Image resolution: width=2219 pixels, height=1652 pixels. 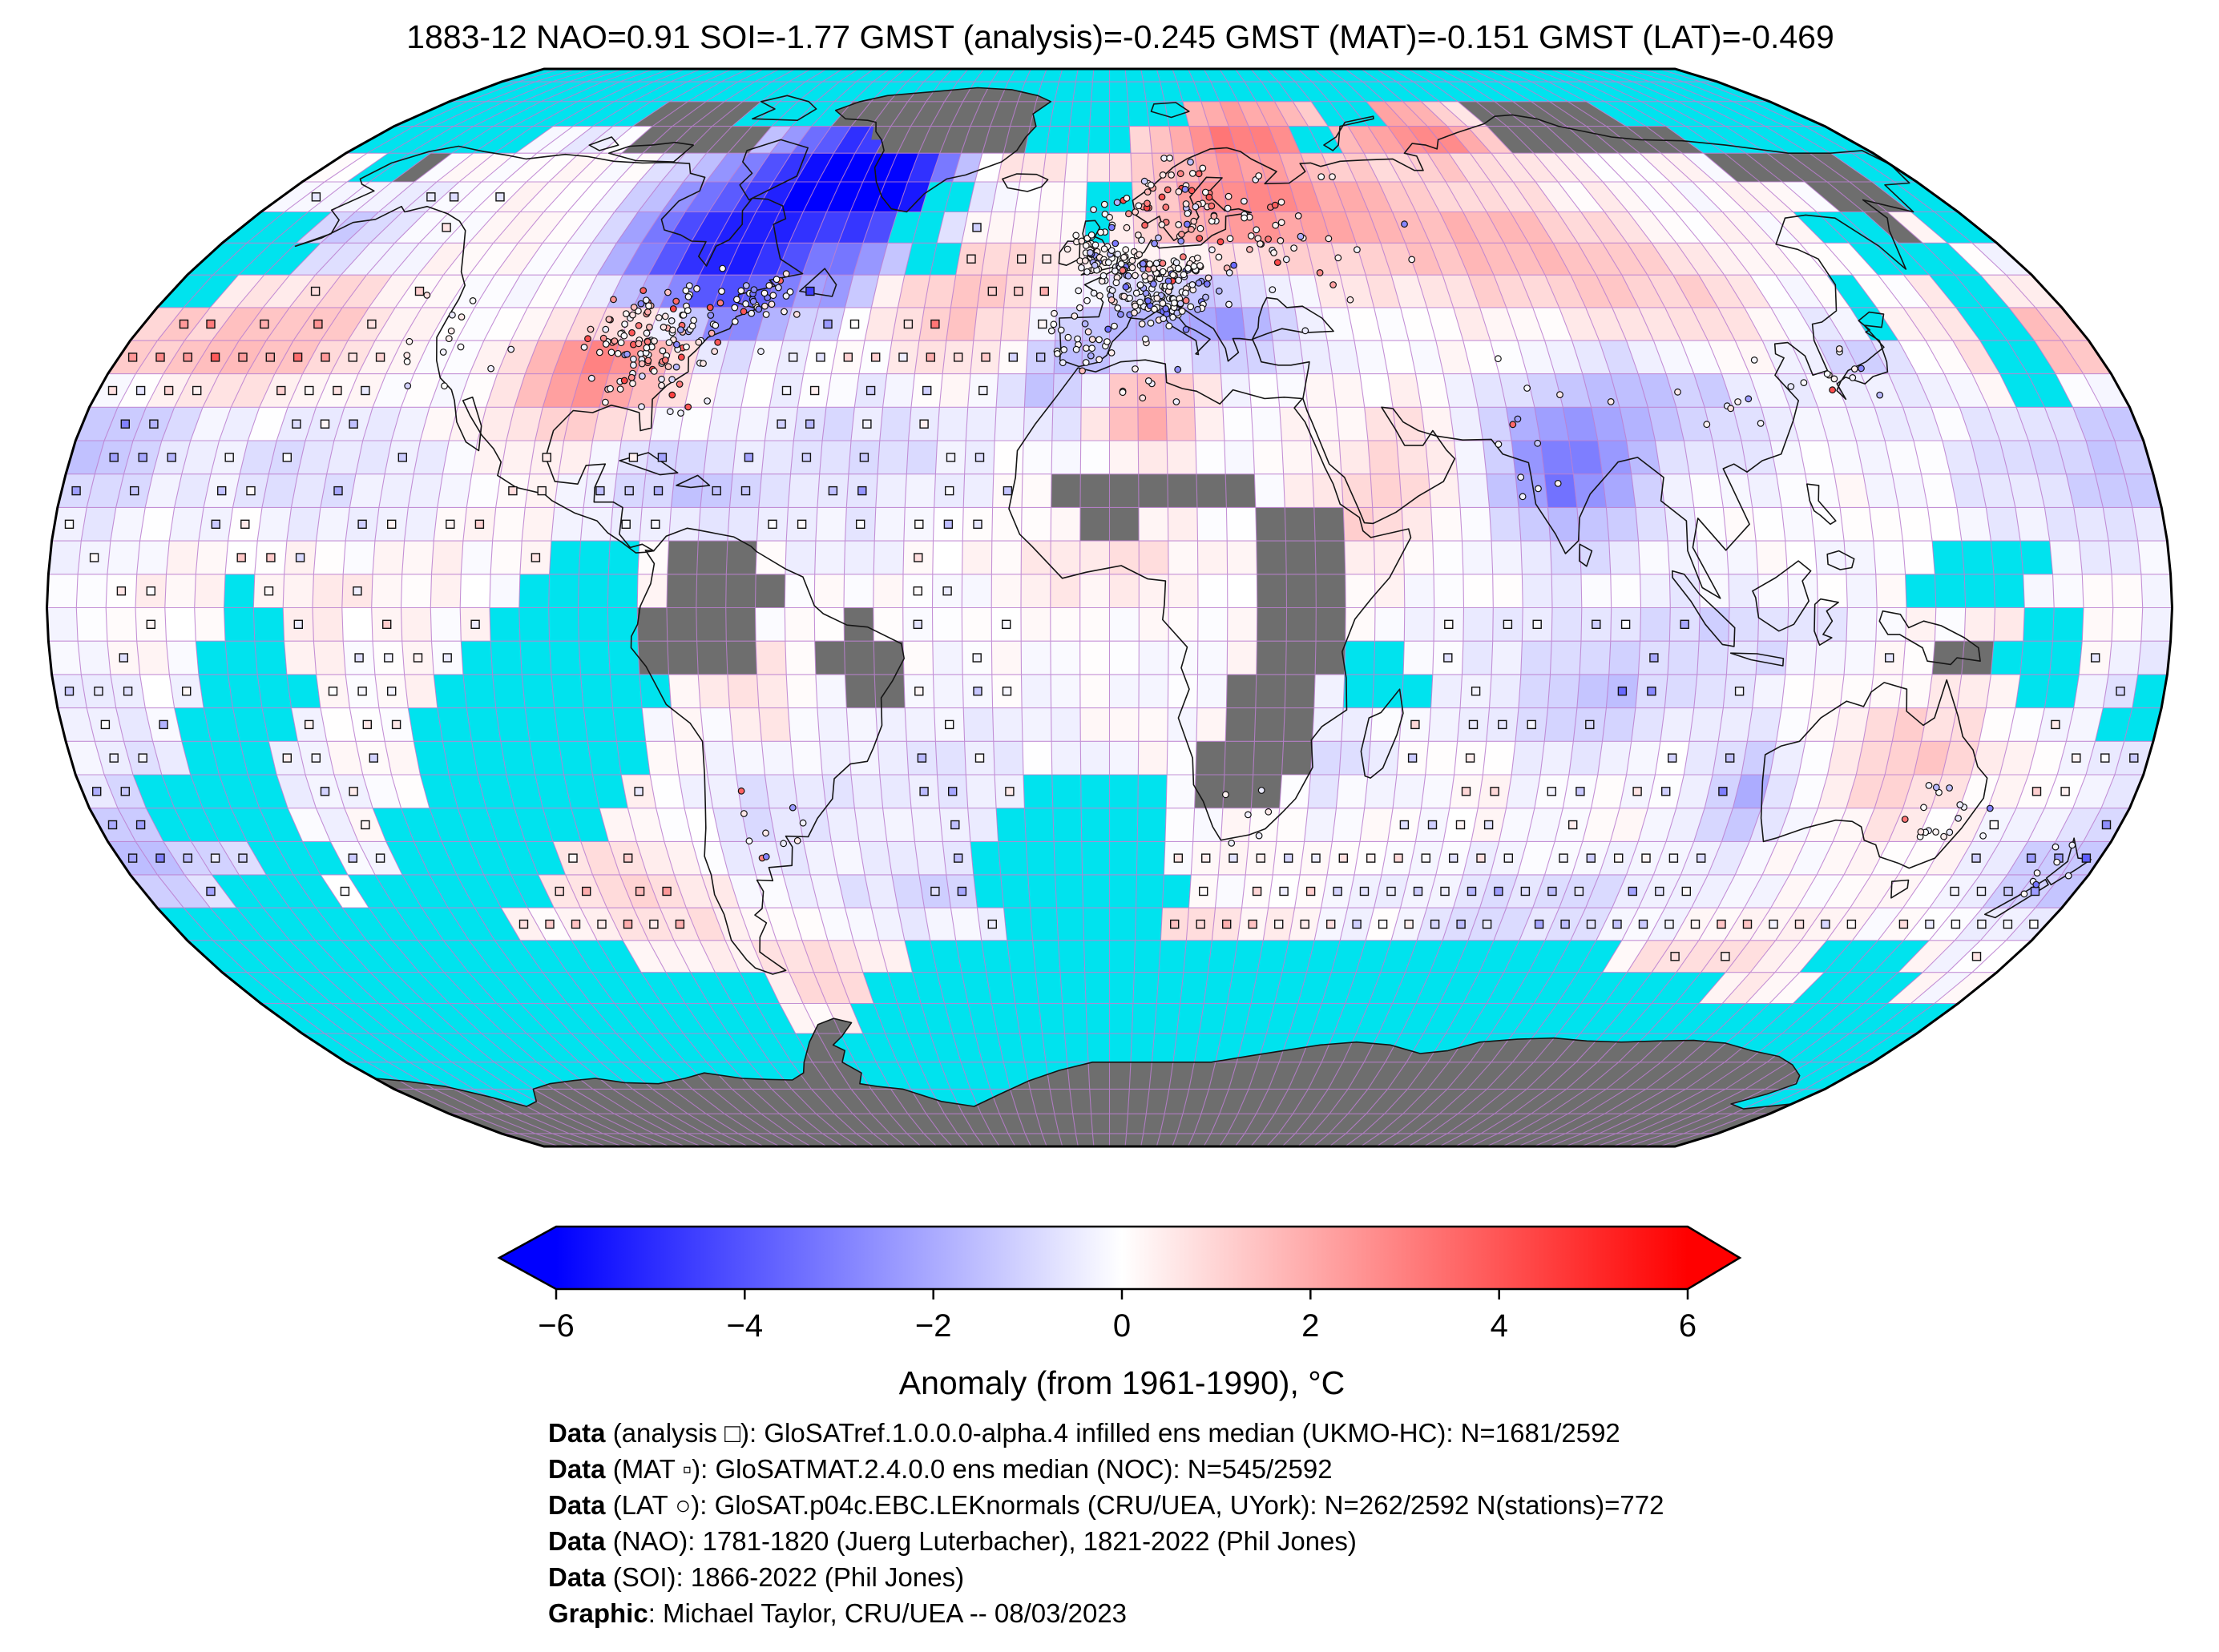 I want to click on svg-text: 0, so click(x=1122, y=1326).